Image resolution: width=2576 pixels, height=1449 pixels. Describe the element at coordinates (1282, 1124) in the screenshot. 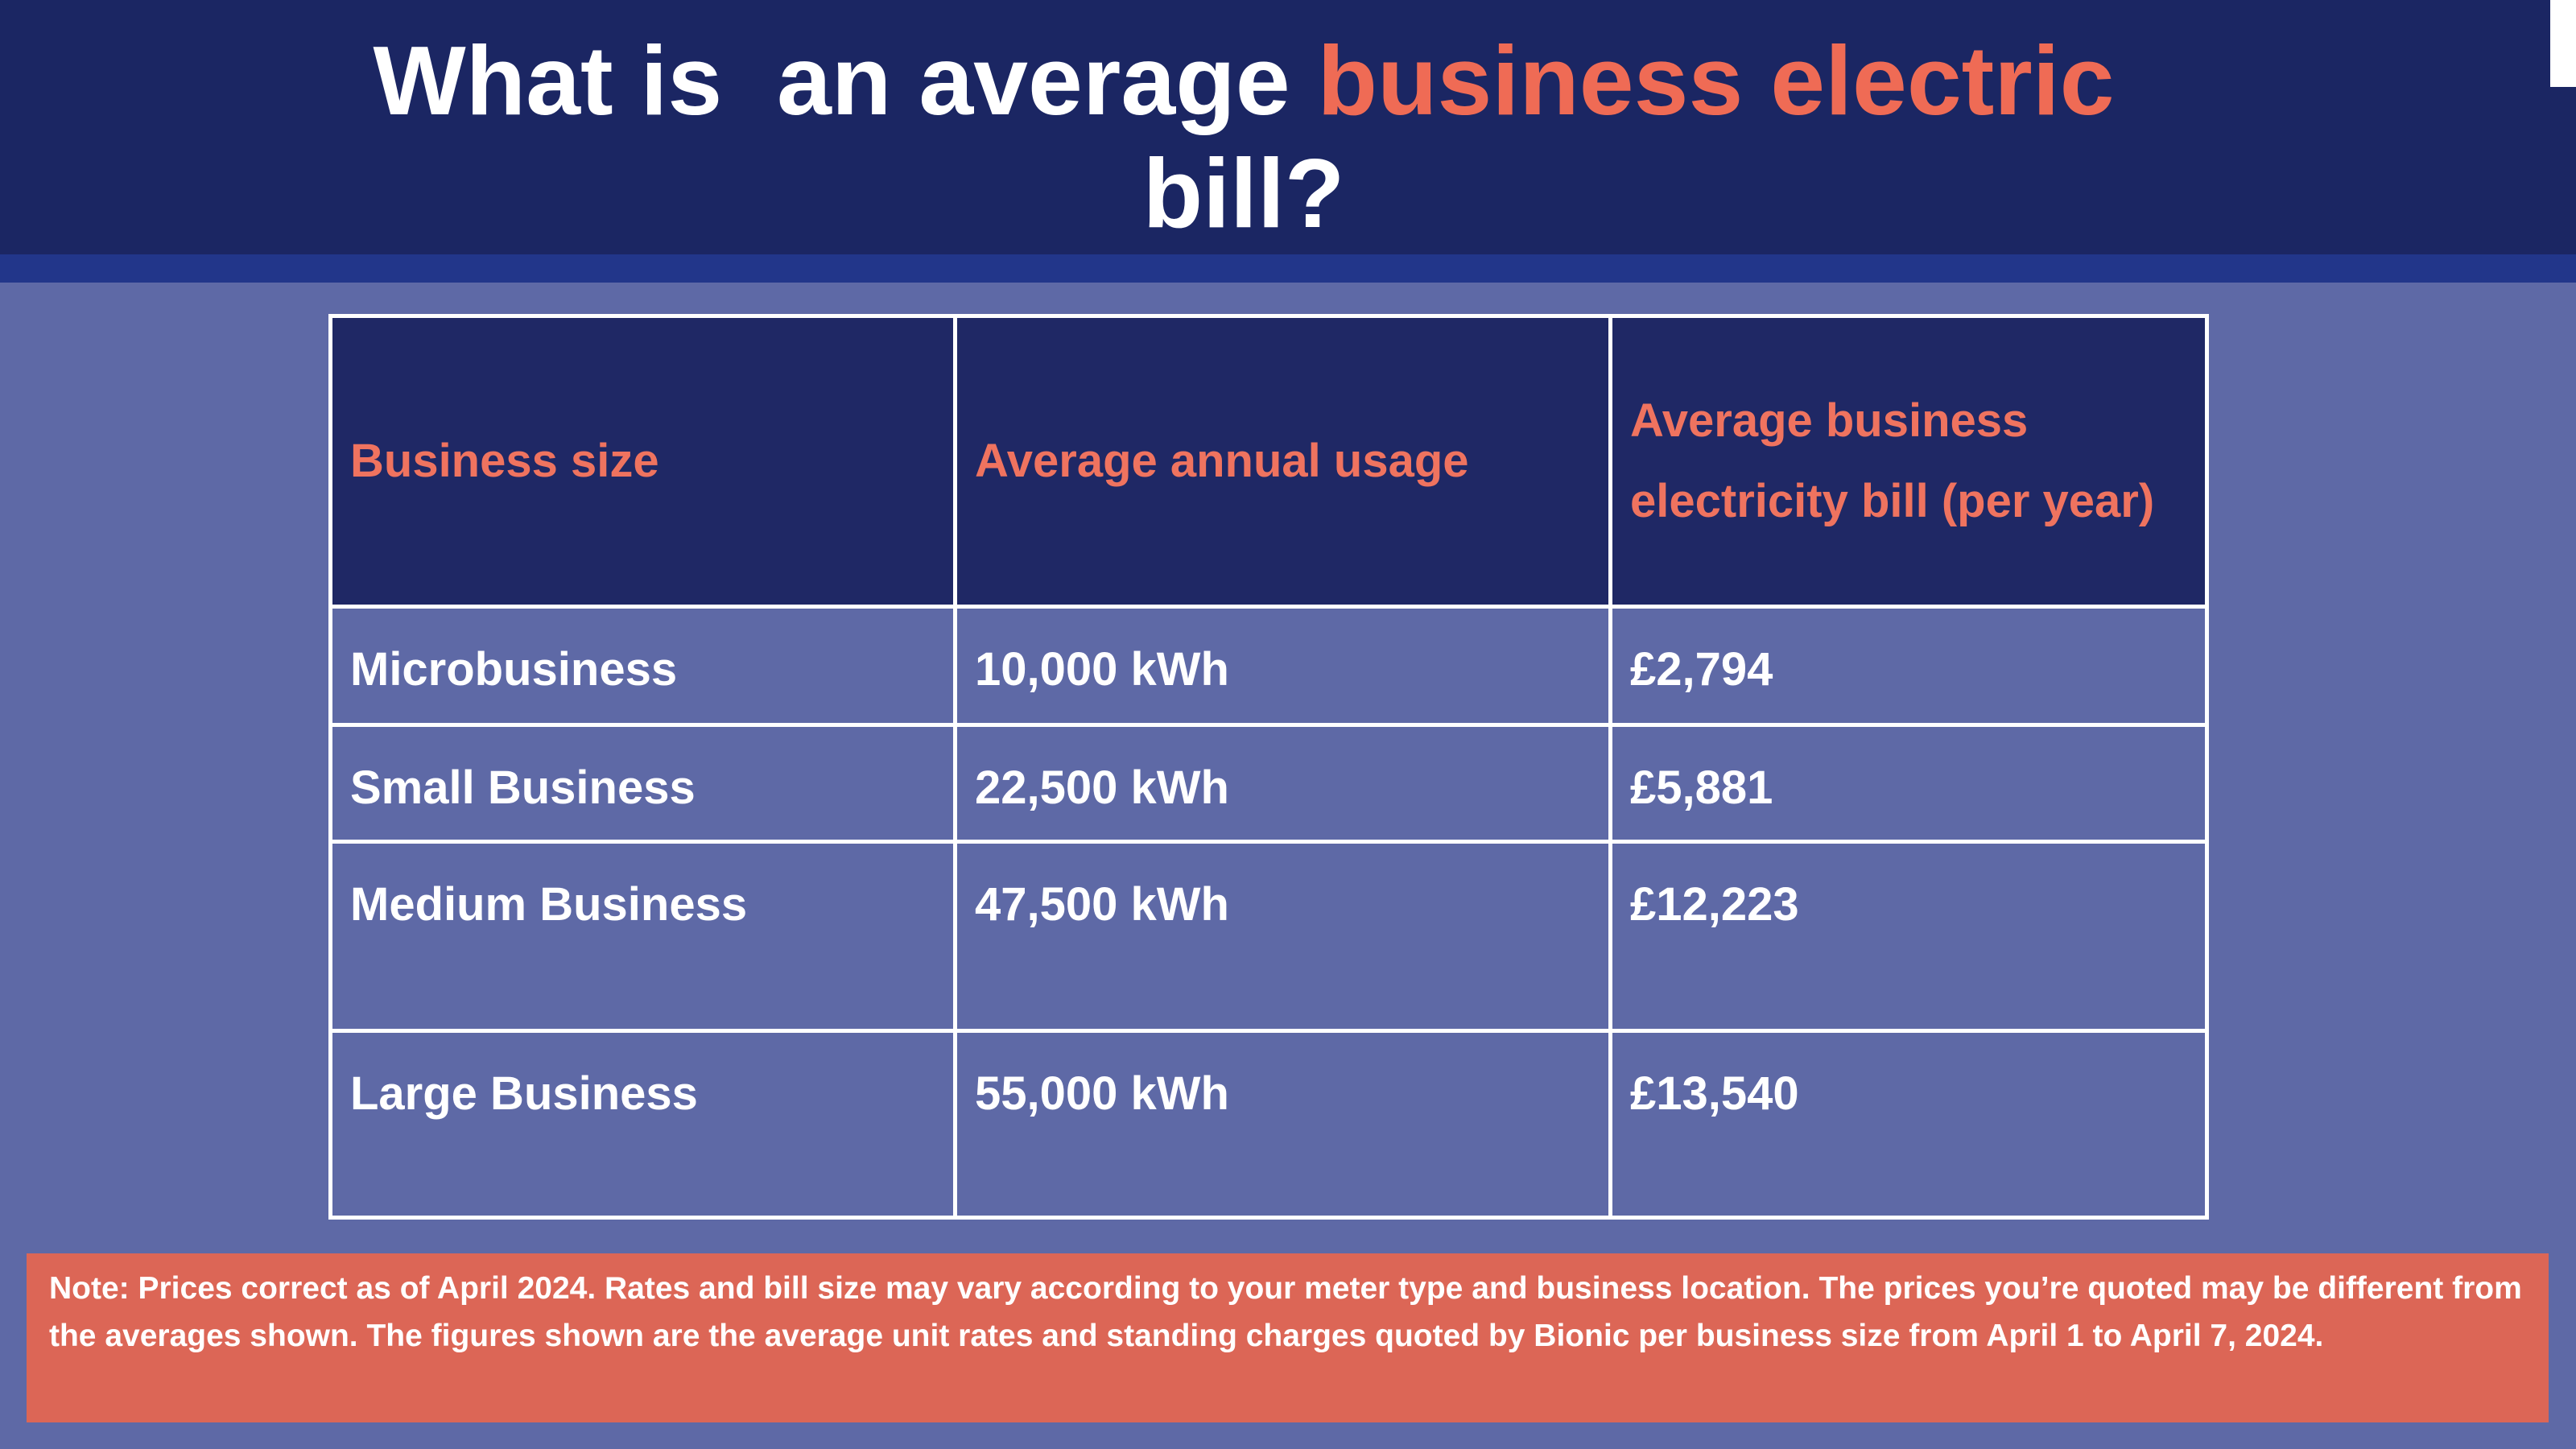

I see `cell: 55,000 kWh` at that location.